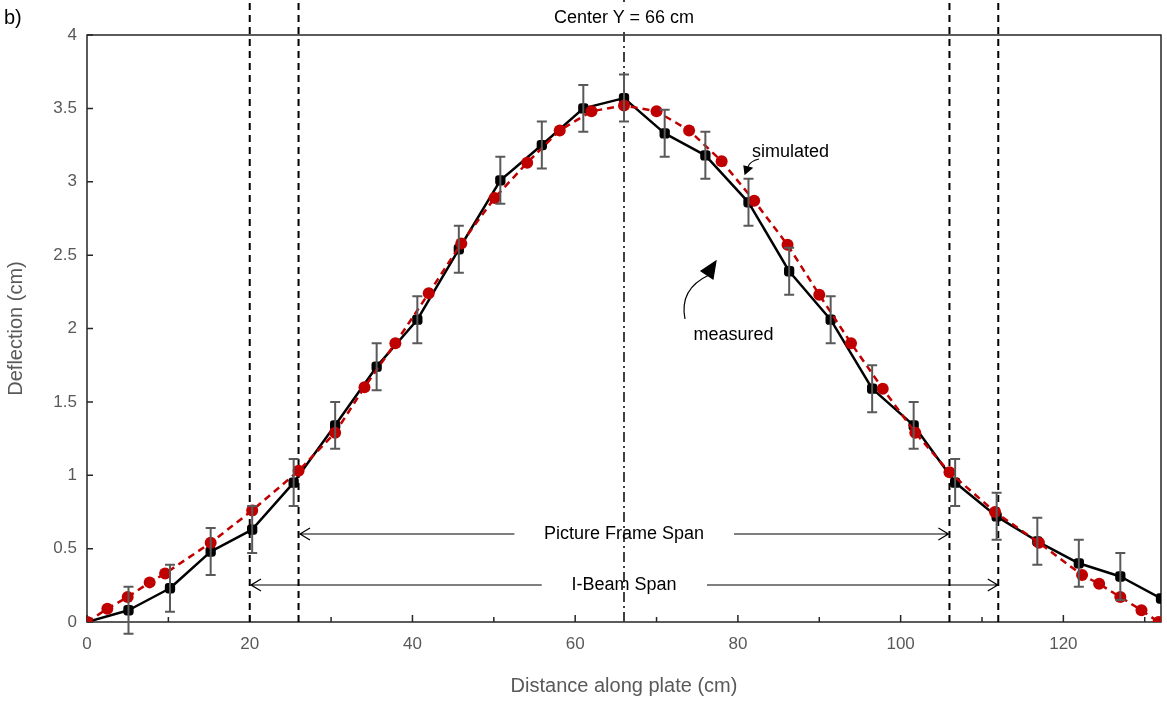  What do you see at coordinates (72, 34) in the screenshot?
I see `y-tick-label: 4` at bounding box center [72, 34].